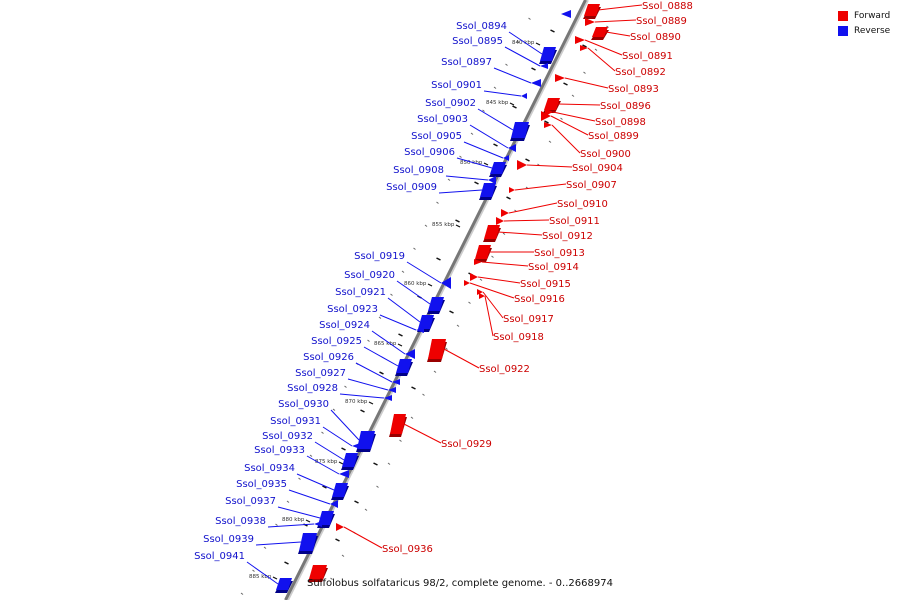 The image size is (900, 600). I want to click on tick-label: 850 kbp, so click(471, 163).